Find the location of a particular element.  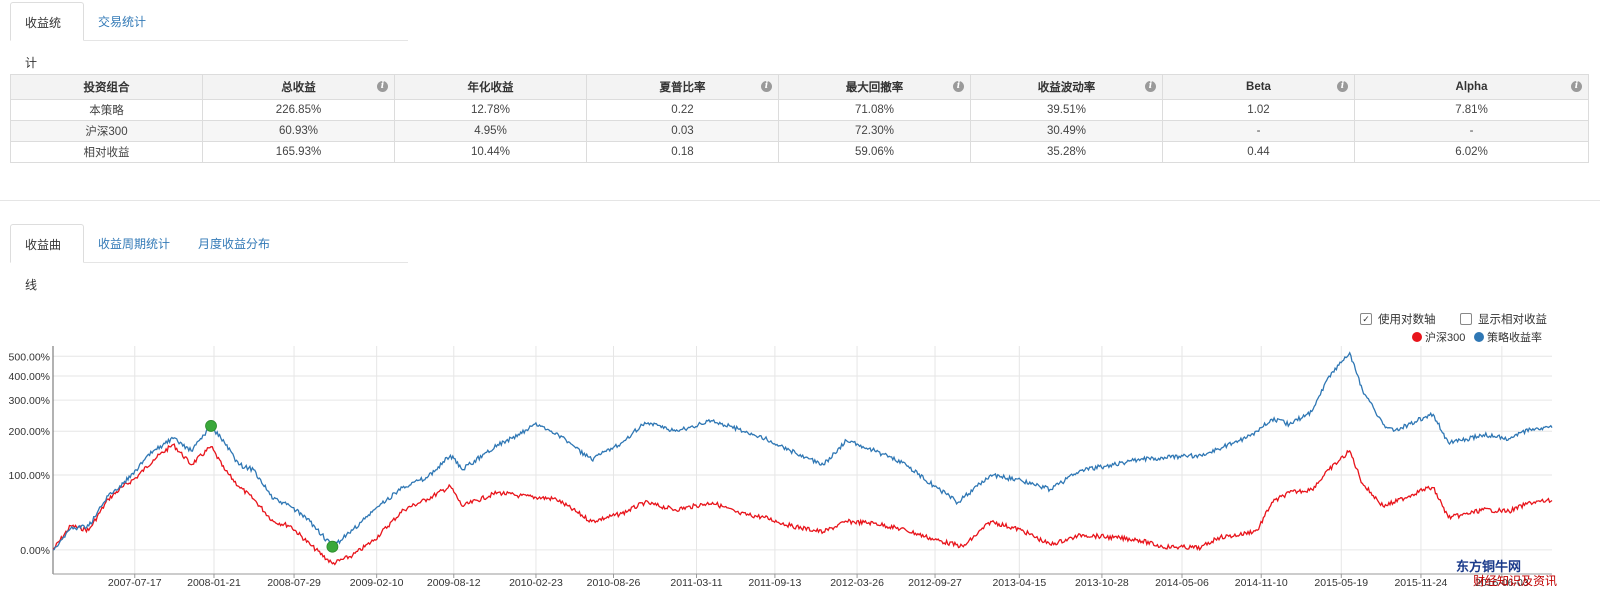

col-header-portfolio: 投资组合 is located at coordinates (106, 87).